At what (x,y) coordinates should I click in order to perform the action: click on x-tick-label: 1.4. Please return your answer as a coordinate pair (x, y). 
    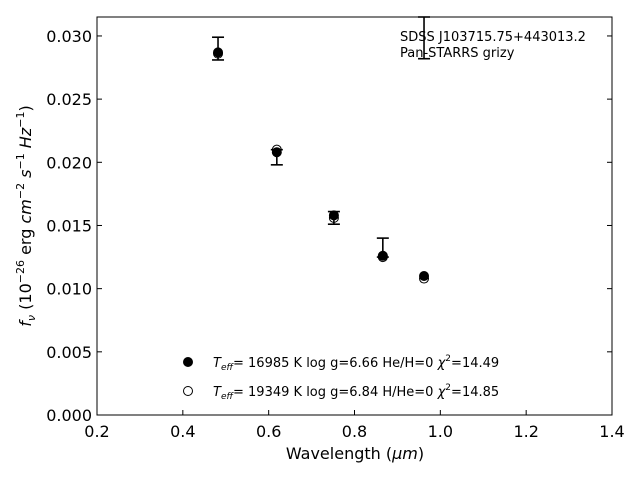
    Looking at the image, I should click on (611, 431).